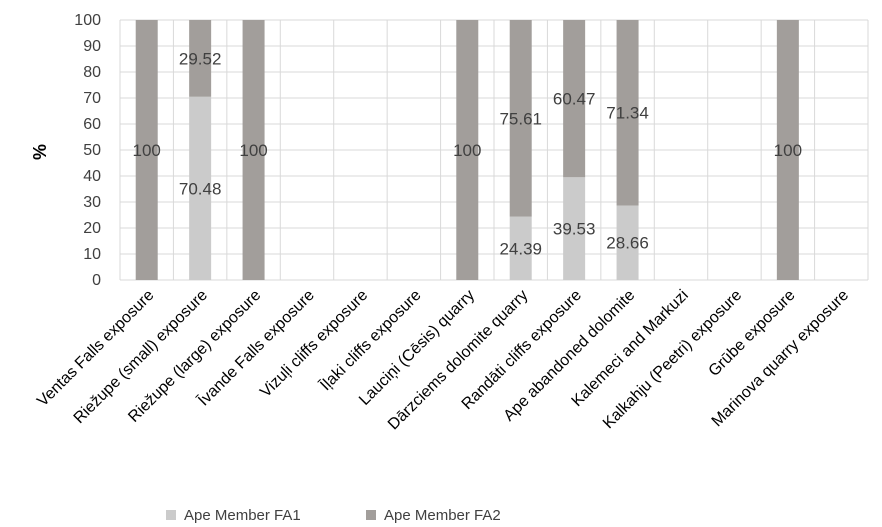 The height and width of the screenshot is (527, 882). I want to click on y-tick-label: 40, so click(92, 176).